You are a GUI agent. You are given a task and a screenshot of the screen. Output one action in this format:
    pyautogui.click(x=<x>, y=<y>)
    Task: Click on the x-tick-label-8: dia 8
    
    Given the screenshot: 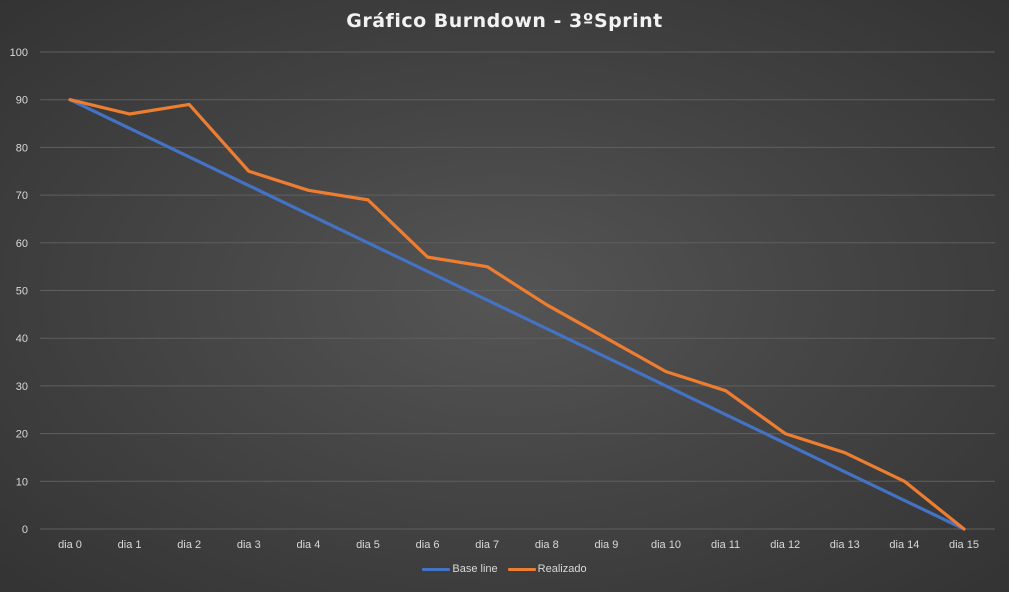 What is the action you would take?
    pyautogui.click(x=547, y=545)
    